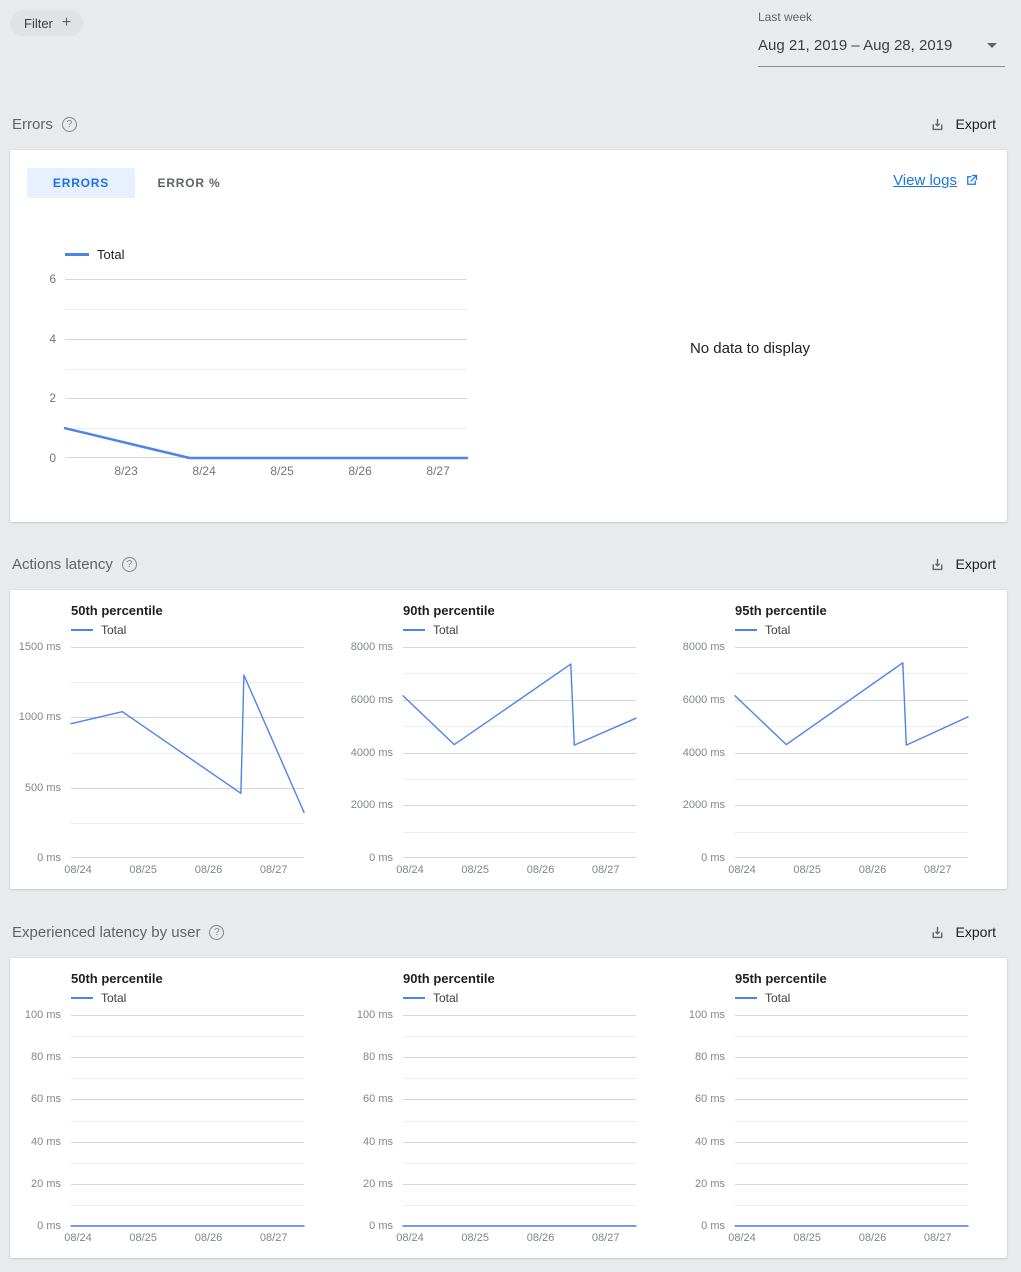 This screenshot has height=1272, width=1021. What do you see at coordinates (189, 183) in the screenshot?
I see `tab-error-percent: ERROR %` at bounding box center [189, 183].